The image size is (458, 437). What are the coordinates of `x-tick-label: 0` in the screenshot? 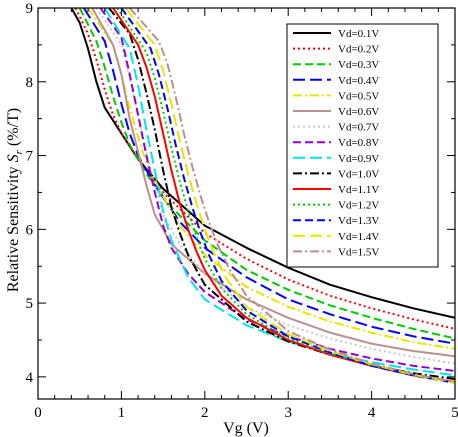 It's located at (38, 413).